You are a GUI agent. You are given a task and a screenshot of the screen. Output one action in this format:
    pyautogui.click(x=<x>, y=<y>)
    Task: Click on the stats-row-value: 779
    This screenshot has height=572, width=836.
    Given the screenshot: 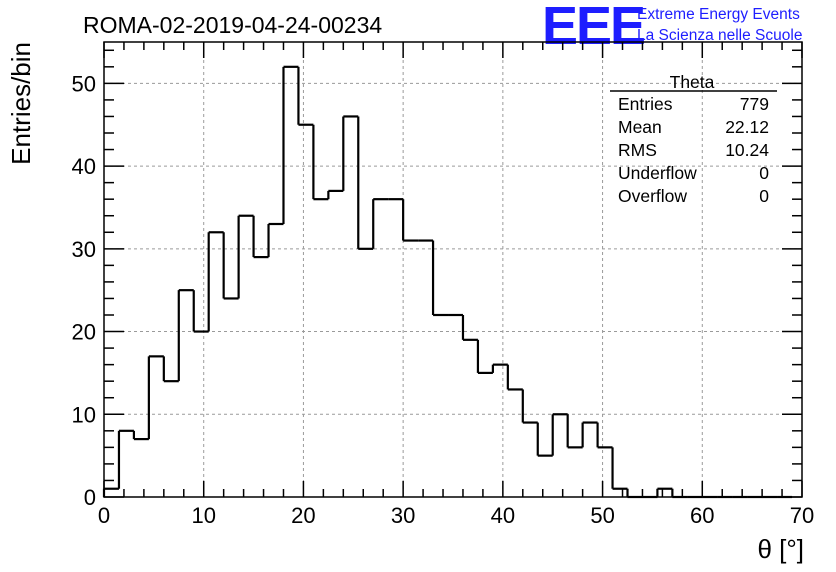 What is the action you would take?
    pyautogui.click(x=754, y=104)
    